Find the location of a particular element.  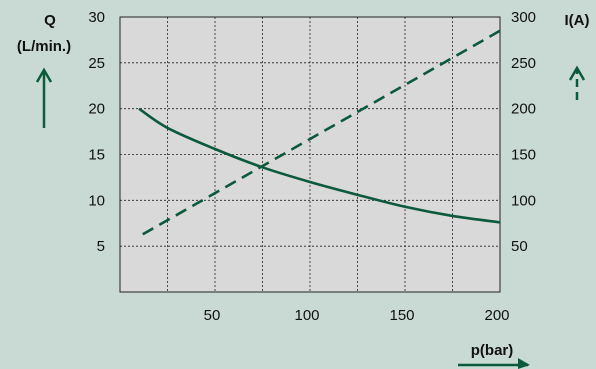

dashed-up-arrow-icon is located at coordinates (577, 82).